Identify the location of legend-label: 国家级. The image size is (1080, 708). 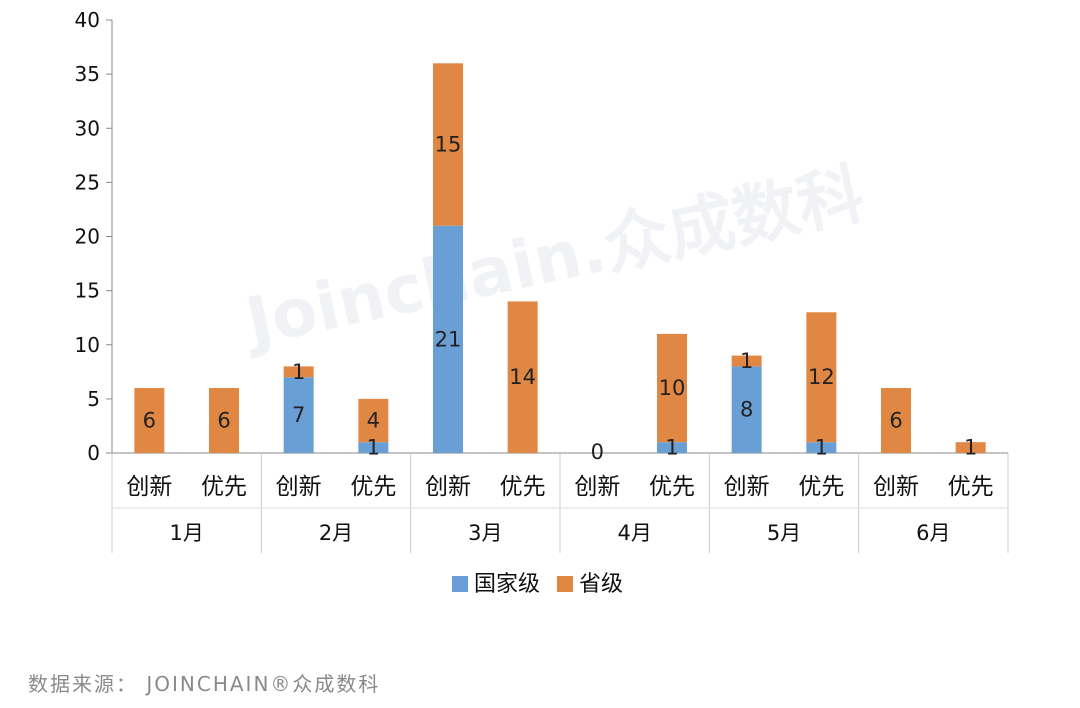
(507, 584).